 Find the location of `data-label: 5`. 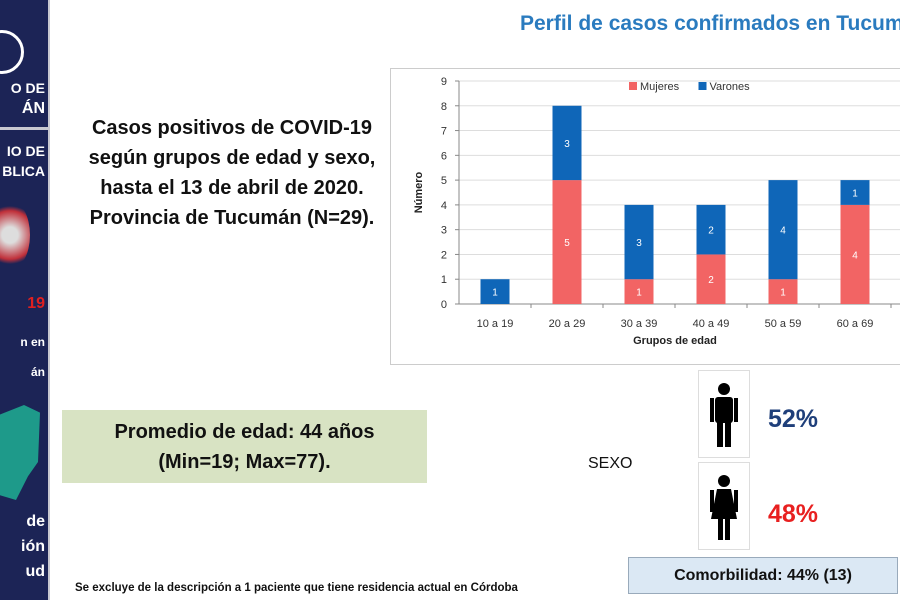

data-label: 5 is located at coordinates (567, 243).